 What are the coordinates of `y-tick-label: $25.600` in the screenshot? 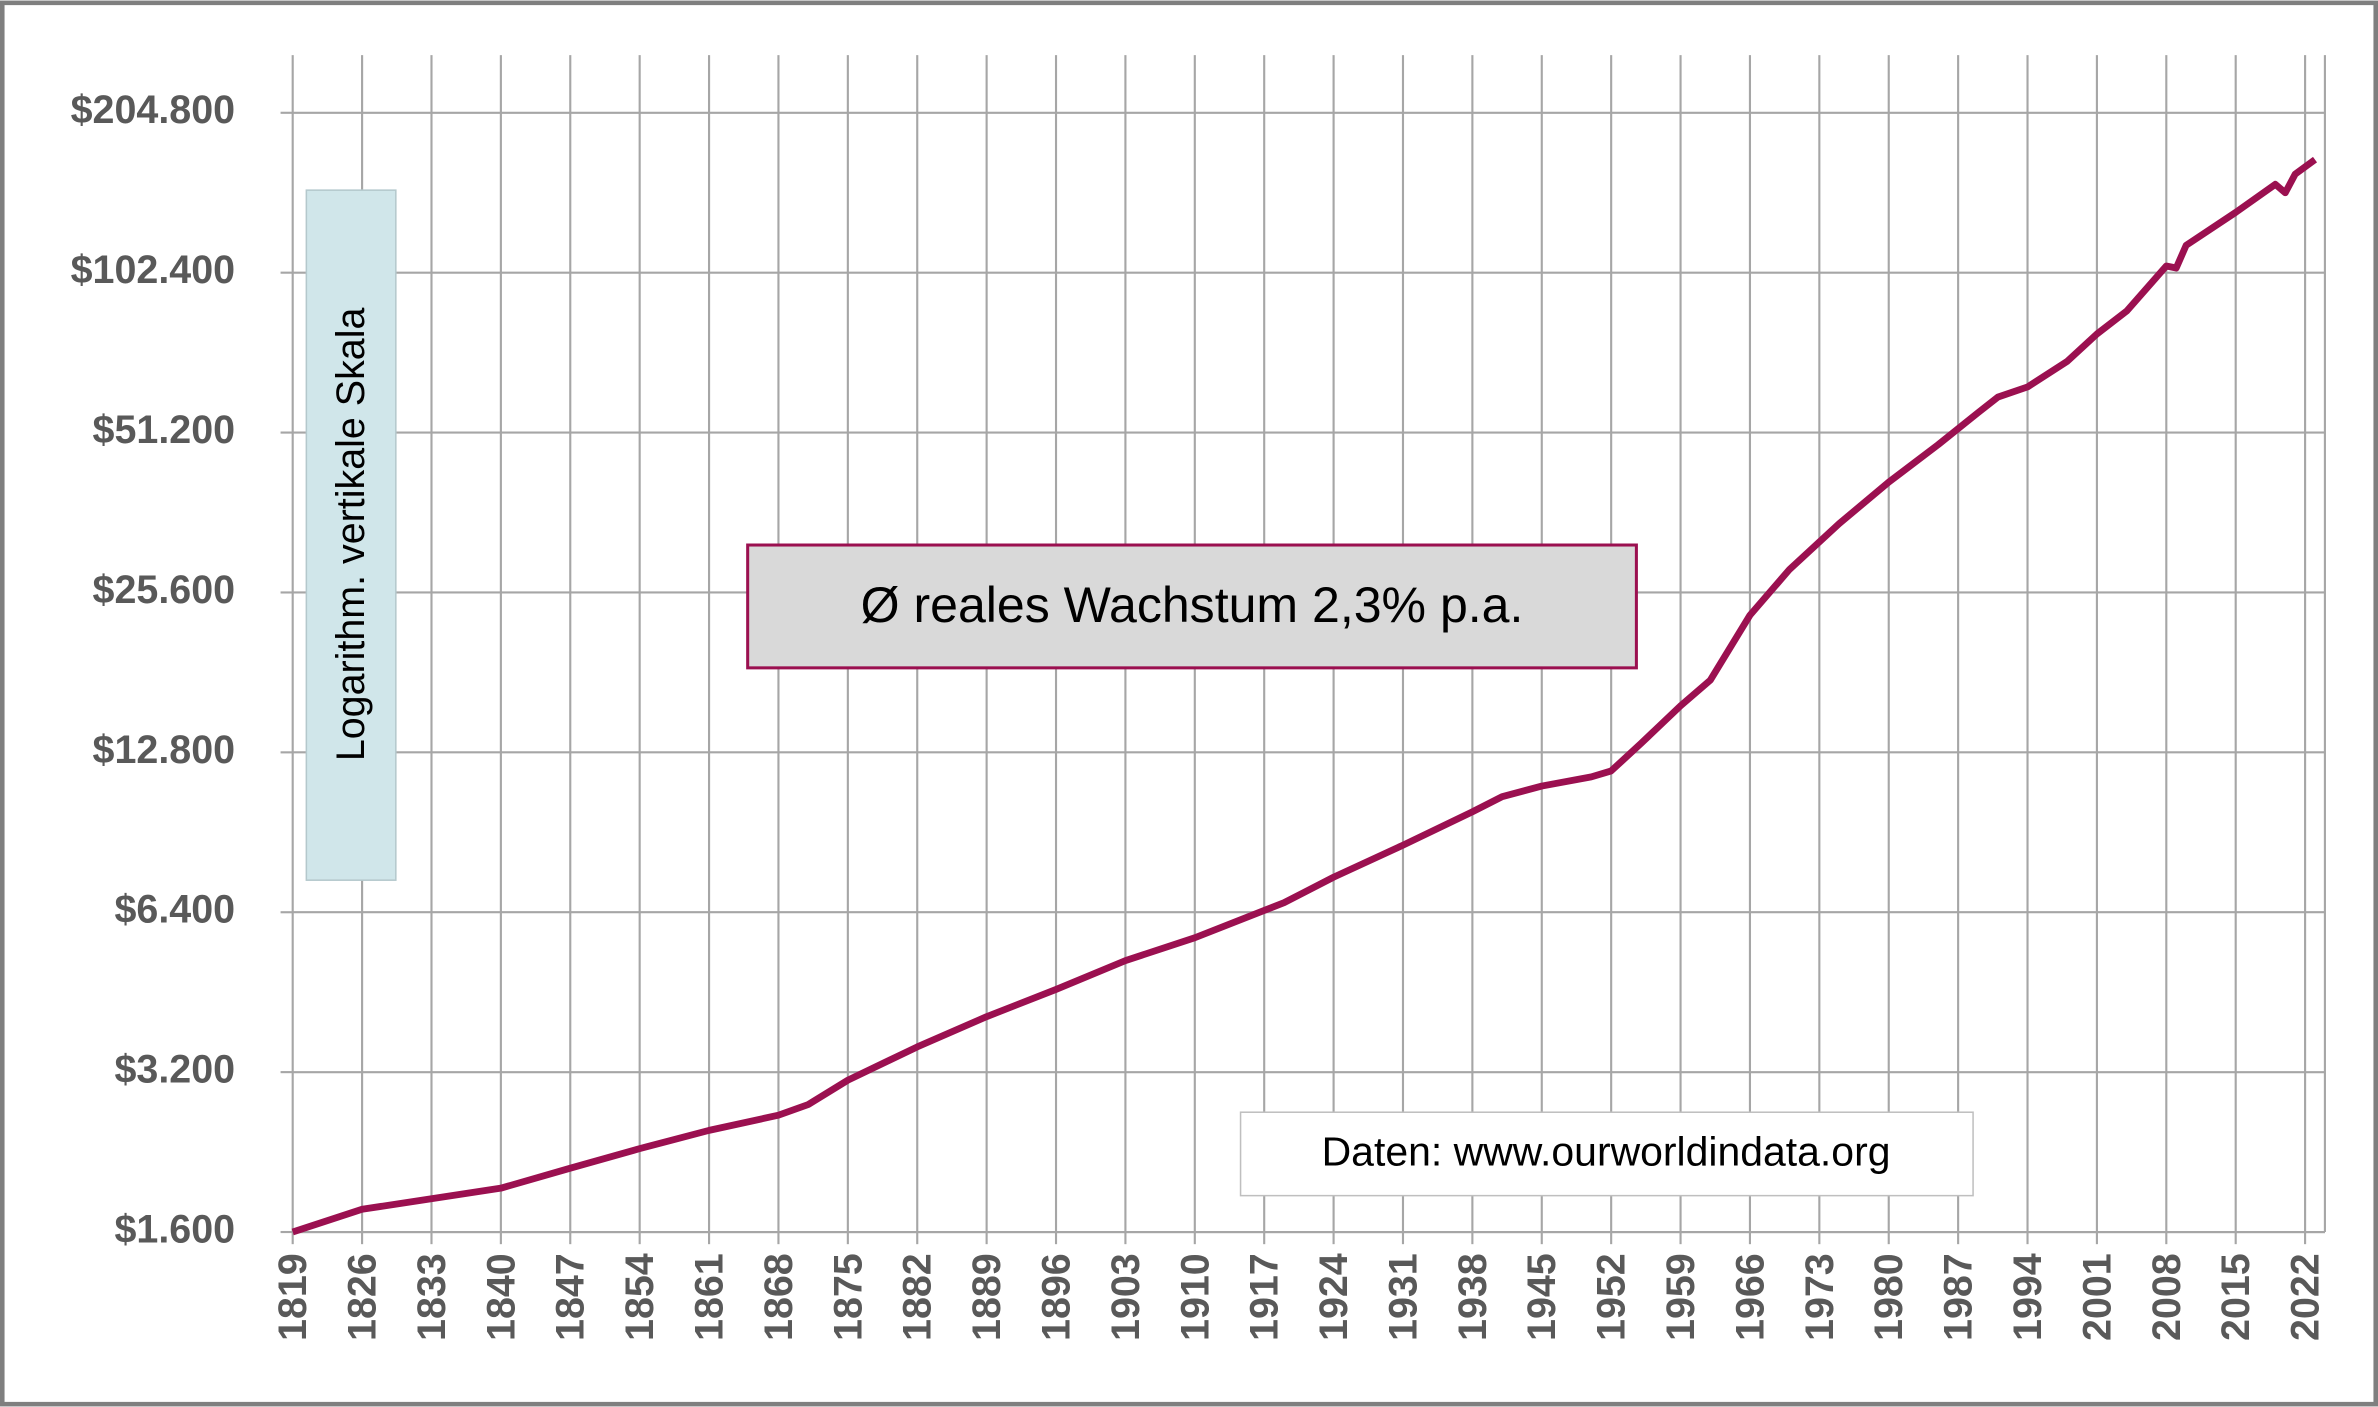 It's located at (164, 590).